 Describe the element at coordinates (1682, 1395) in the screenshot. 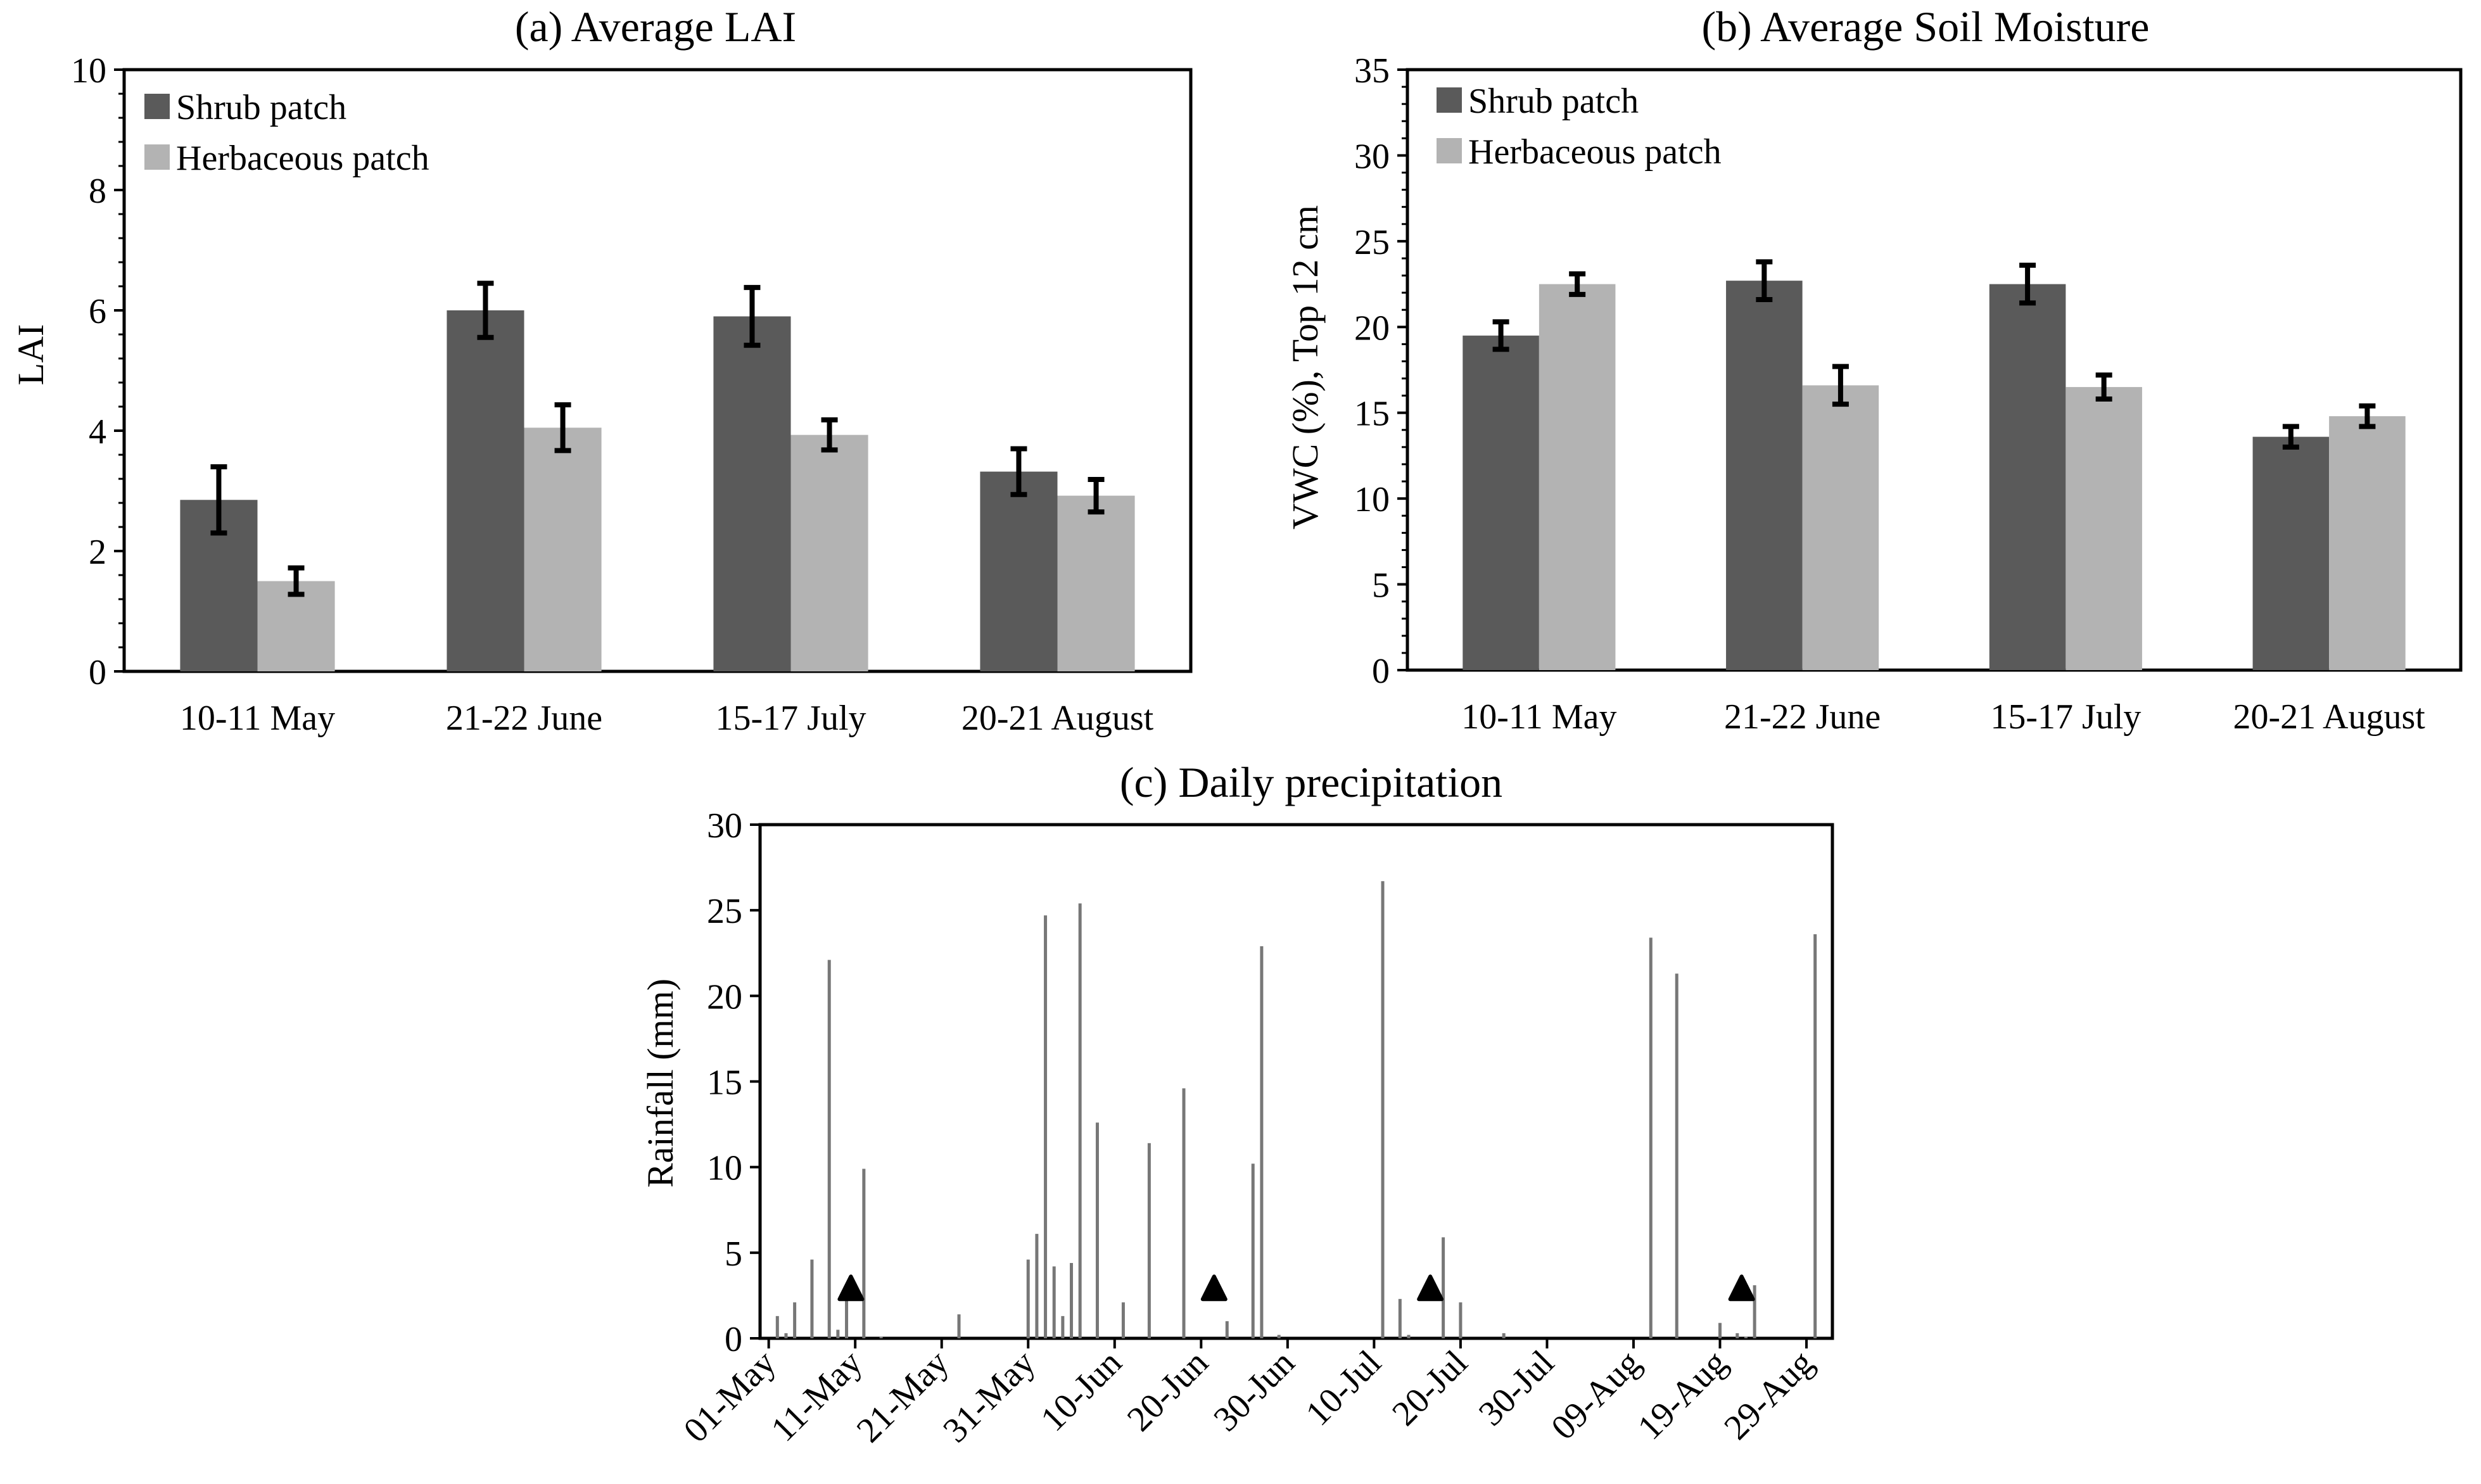

I see `x-tick-label: 19-Aug` at that location.